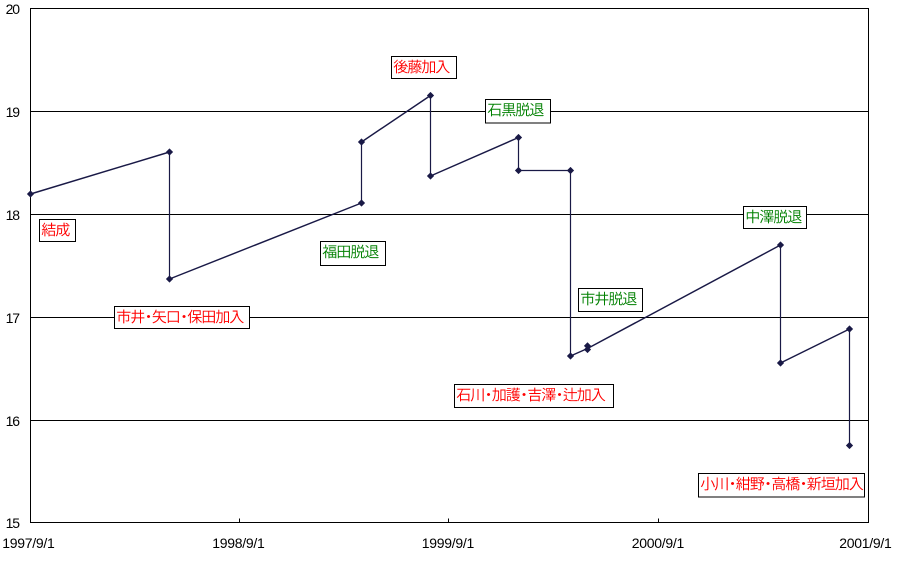  Describe the element at coordinates (13, 112) in the screenshot. I see `svg-text: 19` at that location.